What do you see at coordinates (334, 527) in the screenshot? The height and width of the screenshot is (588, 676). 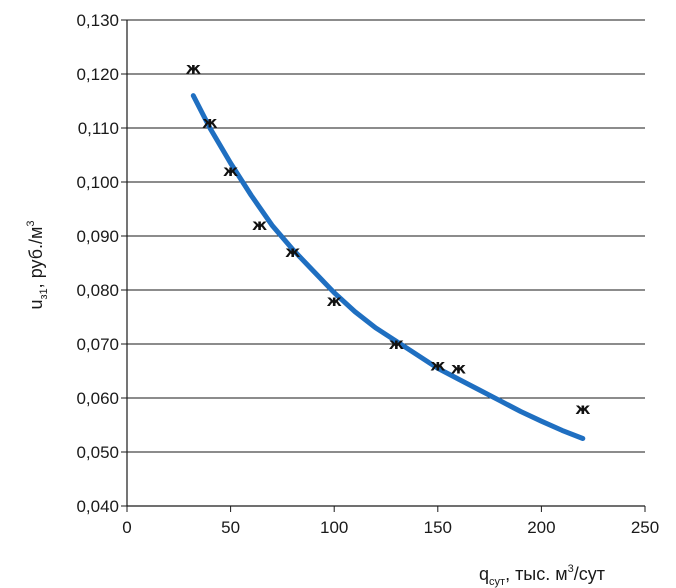 I see `x-tick-label: 100` at bounding box center [334, 527].